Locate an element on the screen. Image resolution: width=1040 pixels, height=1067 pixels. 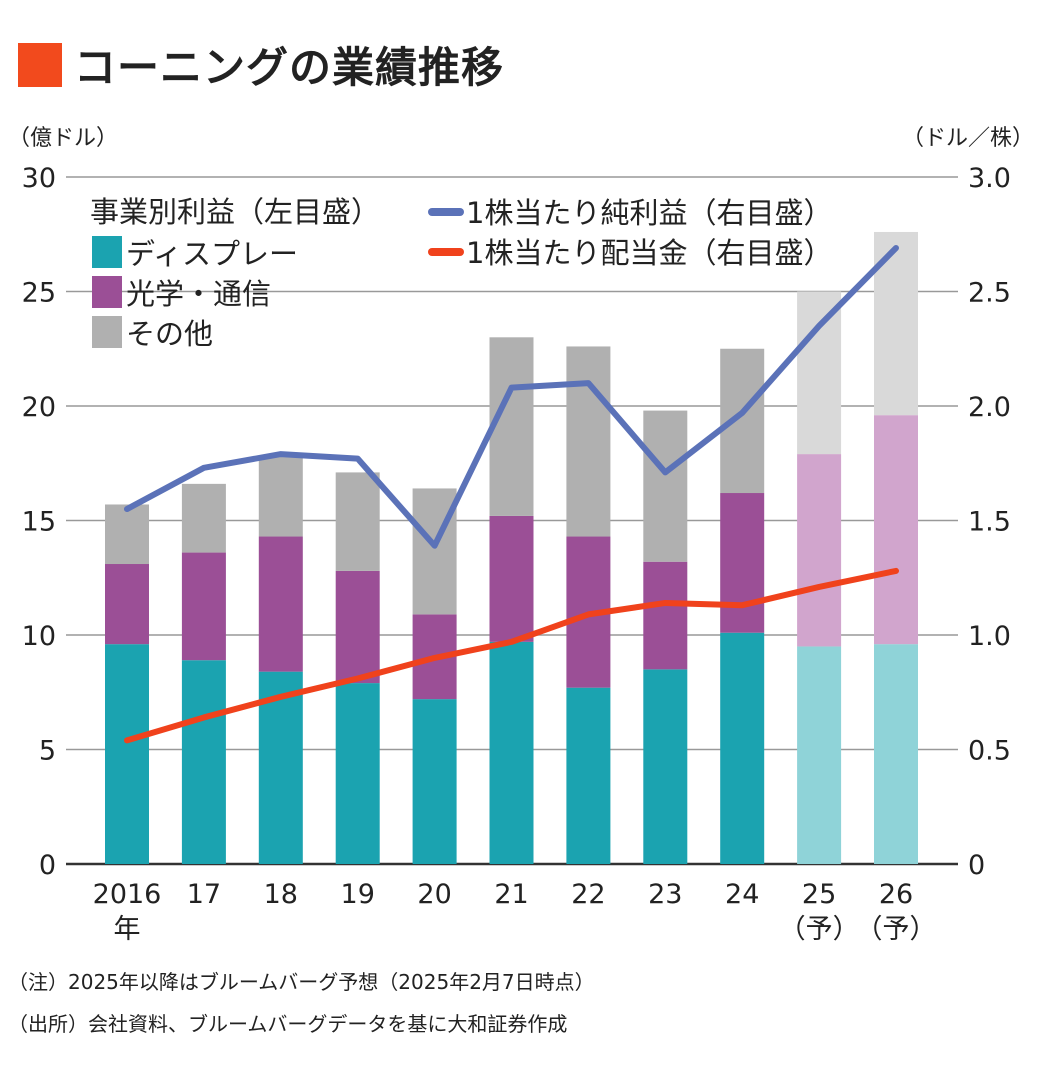
right-axis-unit: （ドル／株） is located at coordinates (967, 138).